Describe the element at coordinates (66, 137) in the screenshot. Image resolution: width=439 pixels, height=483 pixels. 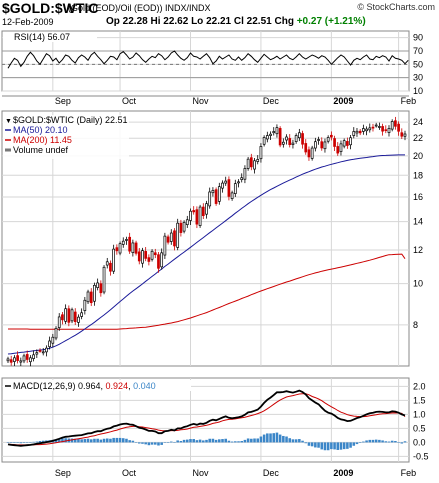
I see `price-legend-bg` at that location.